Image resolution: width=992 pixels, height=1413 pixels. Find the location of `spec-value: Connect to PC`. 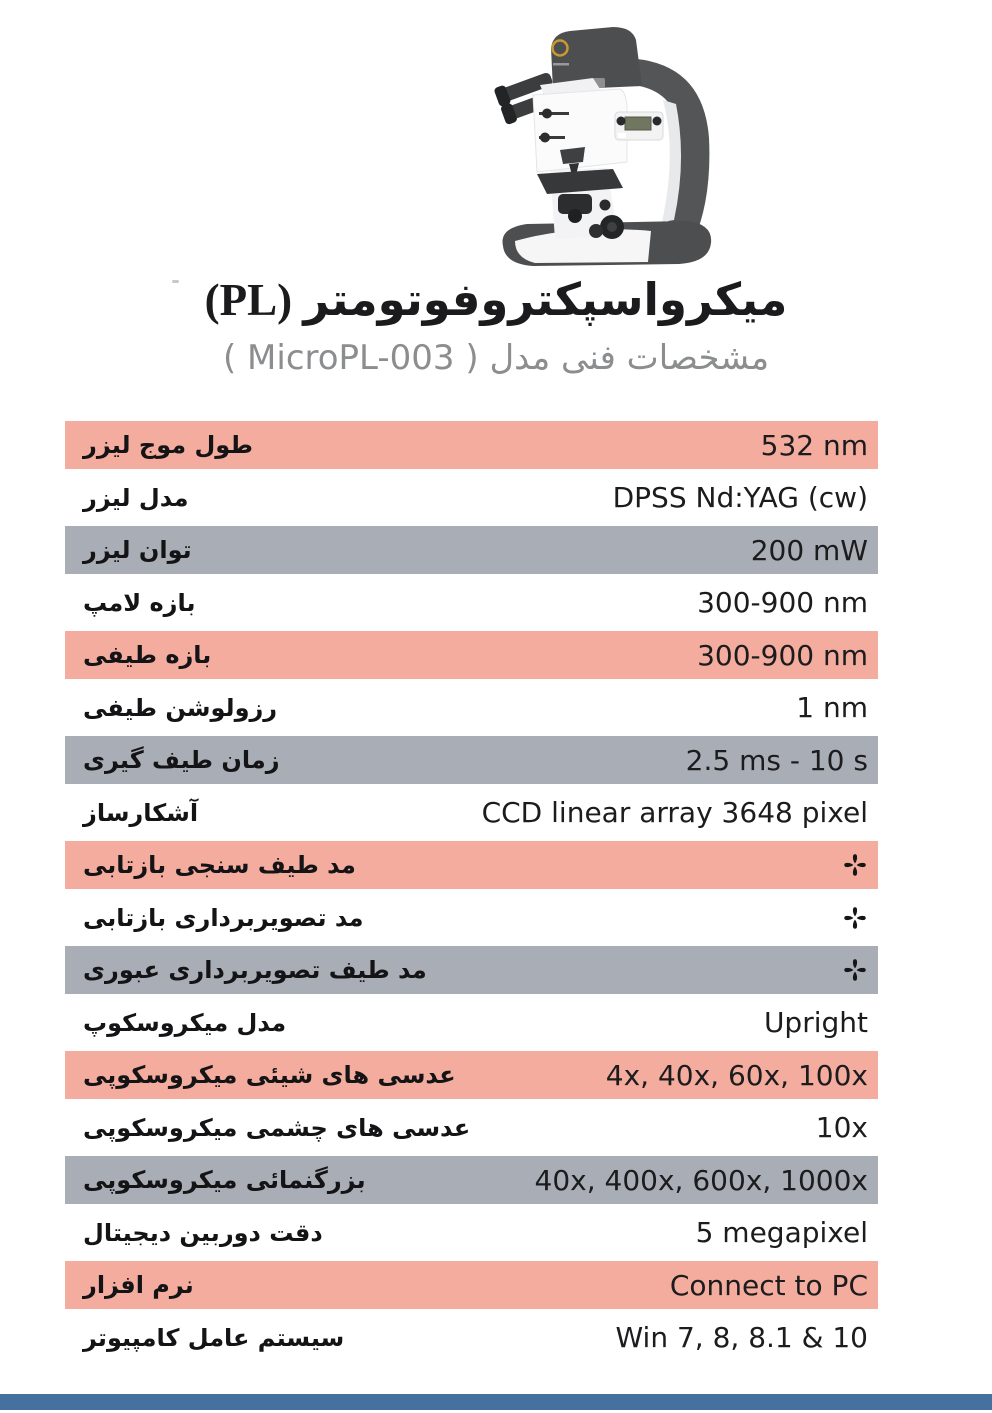

spec-value: Connect to PC is located at coordinates (768, 1285).